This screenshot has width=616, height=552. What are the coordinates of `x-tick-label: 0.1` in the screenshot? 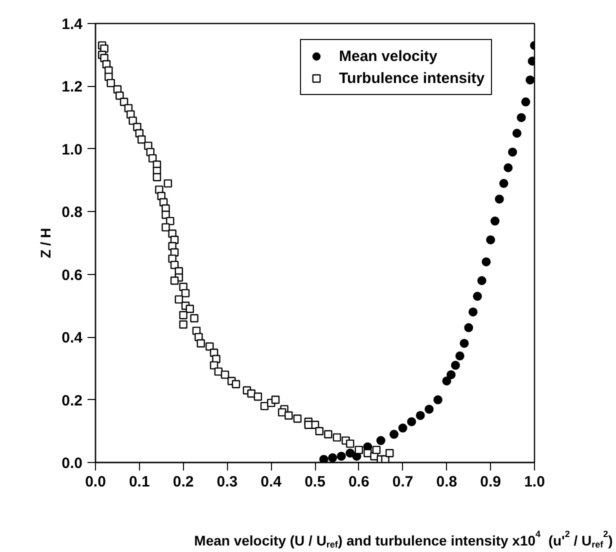 It's located at (139, 482).